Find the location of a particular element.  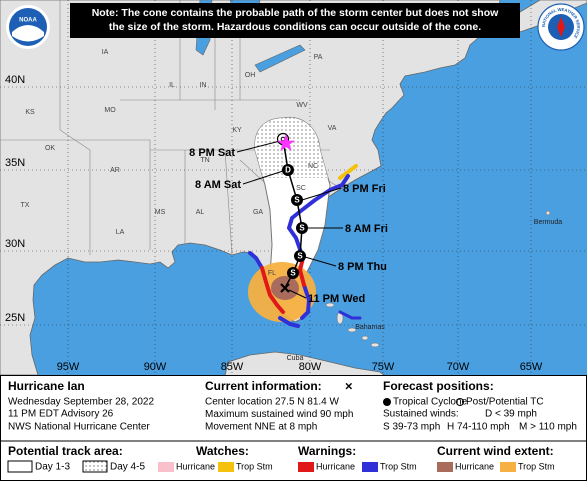

legend-label: Day 1-3 is located at coordinates (52, 467).